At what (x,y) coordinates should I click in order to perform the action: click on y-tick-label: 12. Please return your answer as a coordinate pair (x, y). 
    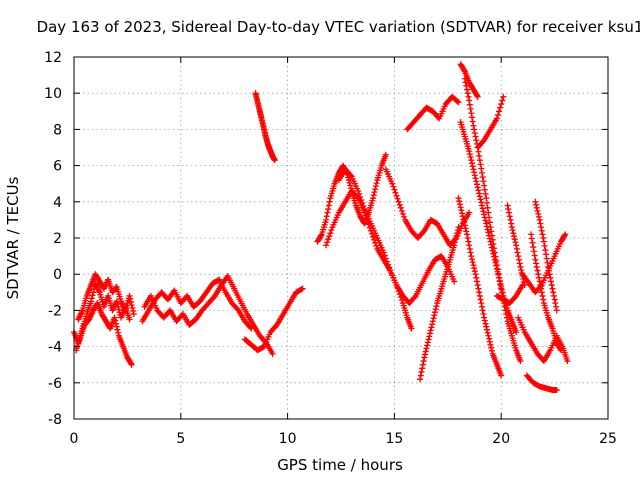
    Looking at the image, I should click on (53, 58).